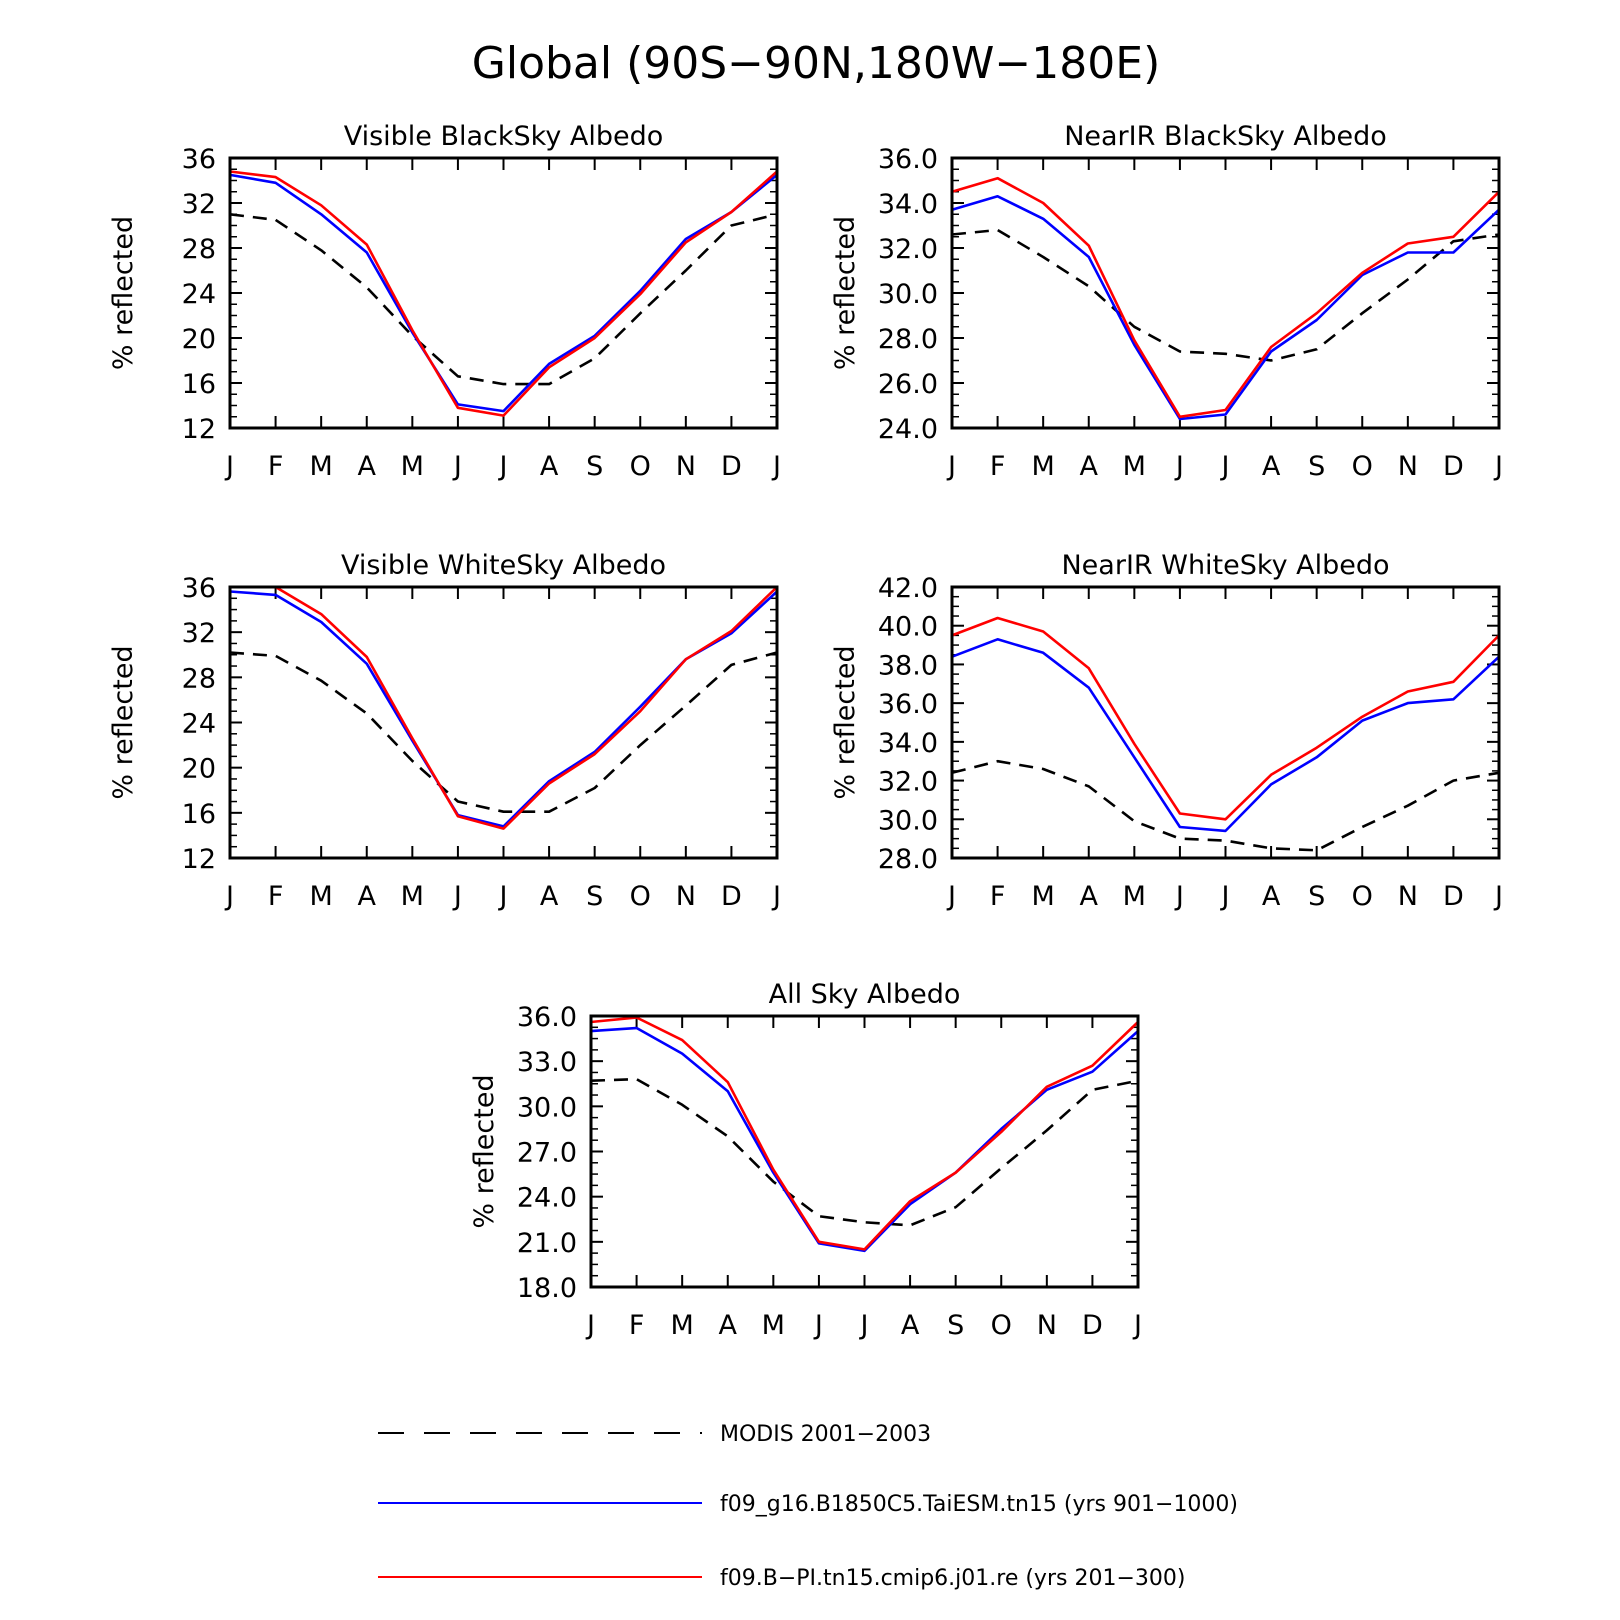 The height and width of the screenshot is (1620, 1620). What do you see at coordinates (547, 1153) in the screenshot?
I see `y-tick-label: 27.0` at bounding box center [547, 1153].